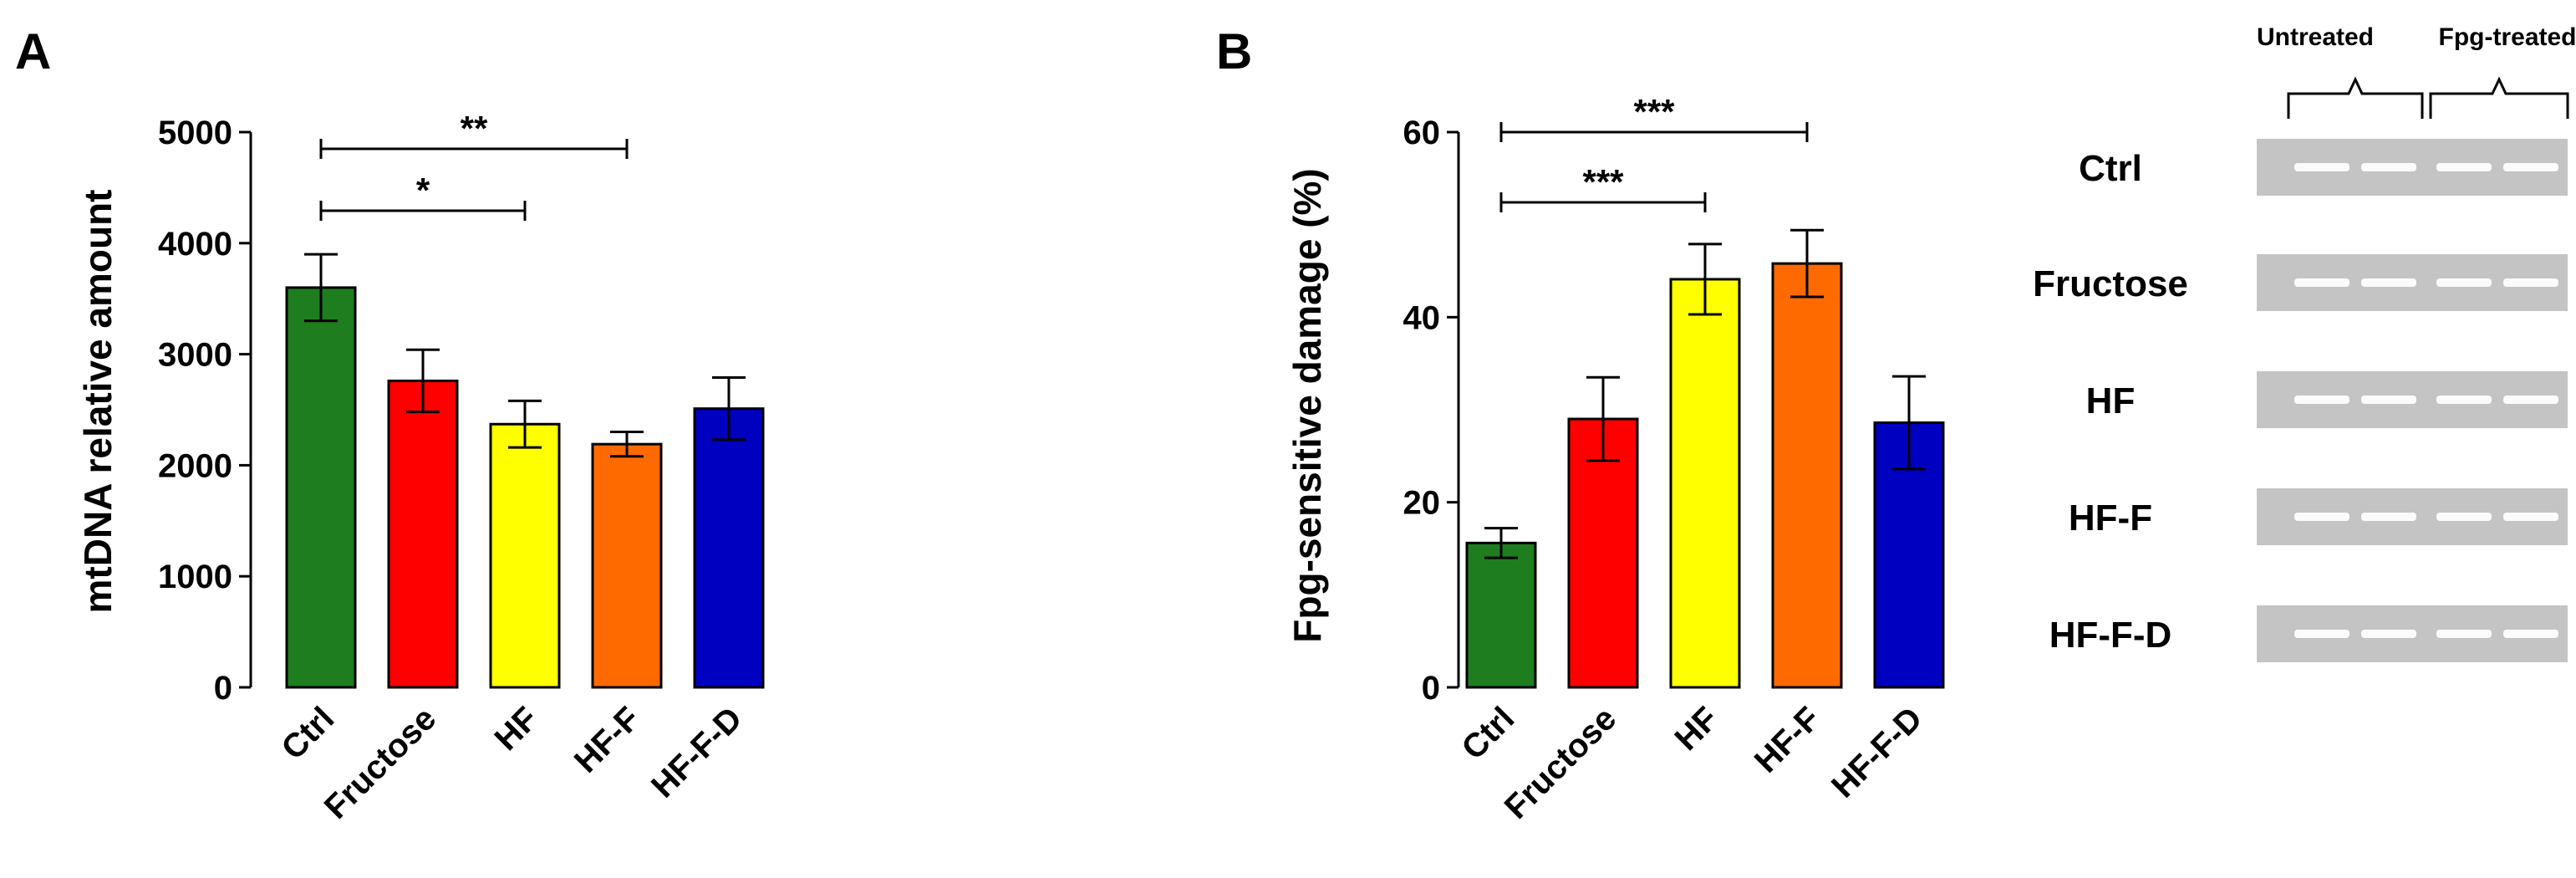  What do you see at coordinates (1422, 503) in the screenshot?
I see `y-tick-label: 20` at bounding box center [1422, 503].